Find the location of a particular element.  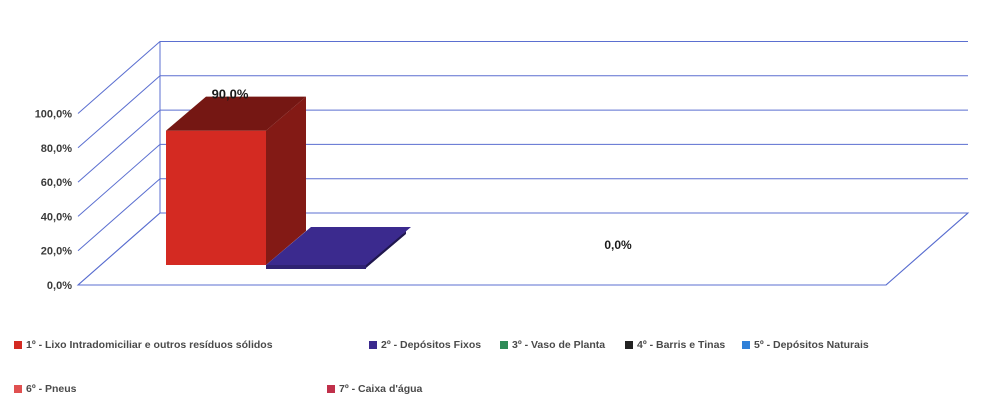

bar-side is located at coordinates (286, 181).